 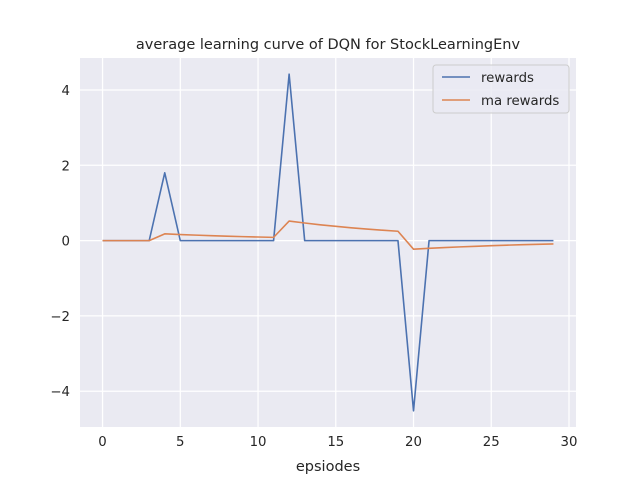 I want to click on legend: rewards ma rewards, so click(x=501, y=89).